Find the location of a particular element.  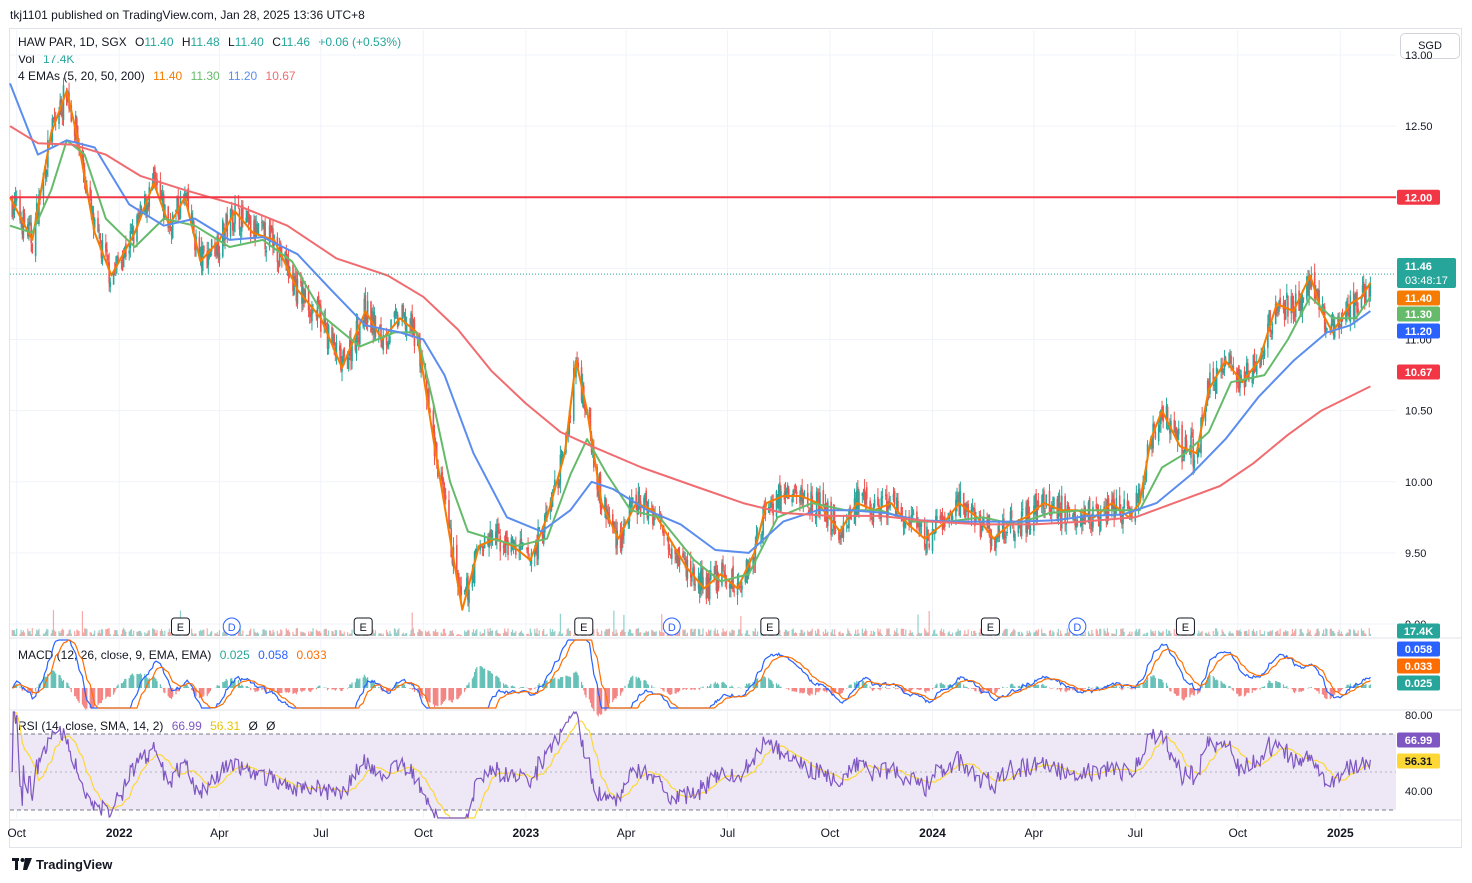

legend-volume: Vol 17.4K is located at coordinates (48, 59).